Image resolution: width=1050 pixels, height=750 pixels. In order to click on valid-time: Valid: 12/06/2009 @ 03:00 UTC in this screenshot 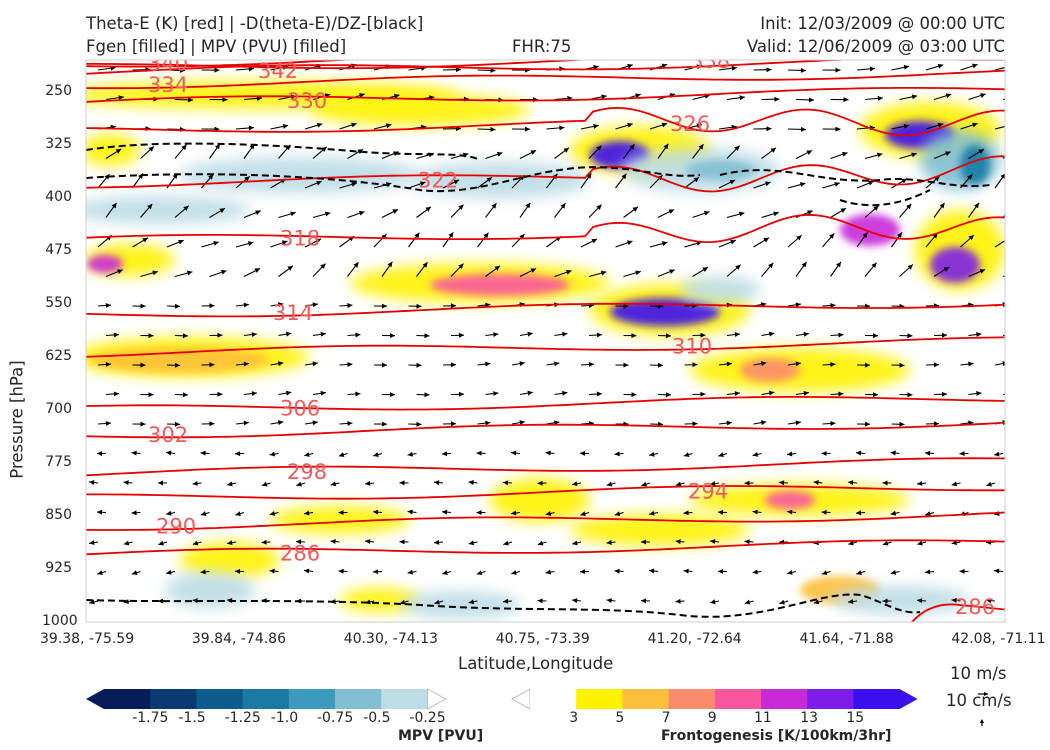, I will do `click(875, 46)`.